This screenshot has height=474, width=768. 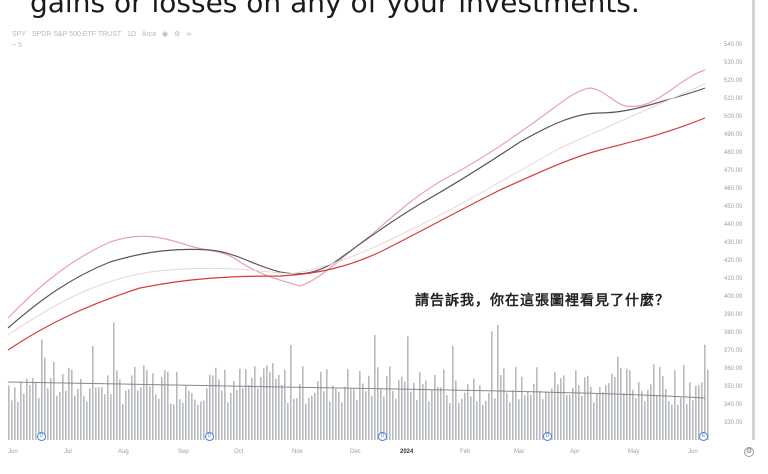 I want to click on price-tick-label: 400.00, so click(x=733, y=297).